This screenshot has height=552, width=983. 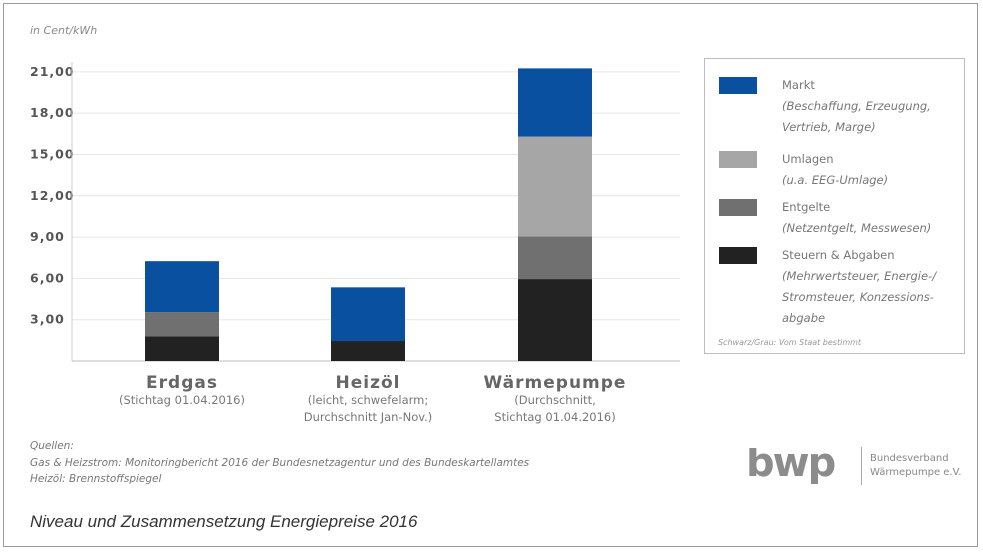 What do you see at coordinates (803, 170) in the screenshot?
I see `legend-item-umlagen: Umlagen (u.a. EEG-Umlage)` at bounding box center [803, 170].